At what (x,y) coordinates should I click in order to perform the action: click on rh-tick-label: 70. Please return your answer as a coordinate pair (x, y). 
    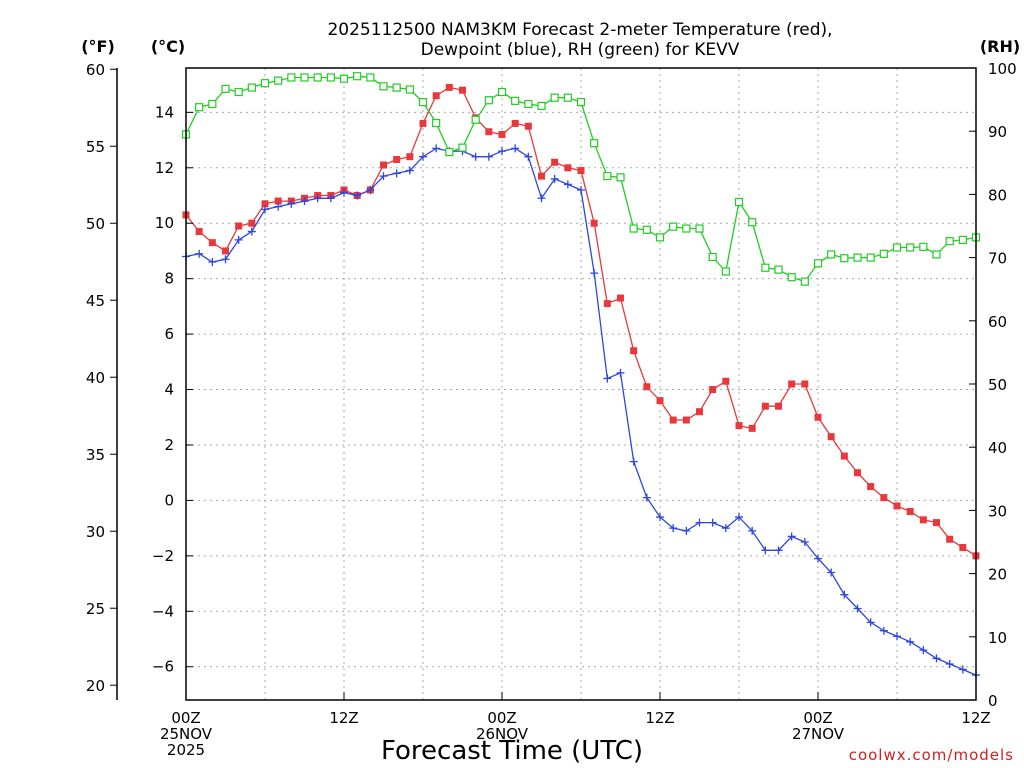
    Looking at the image, I should click on (997, 259).